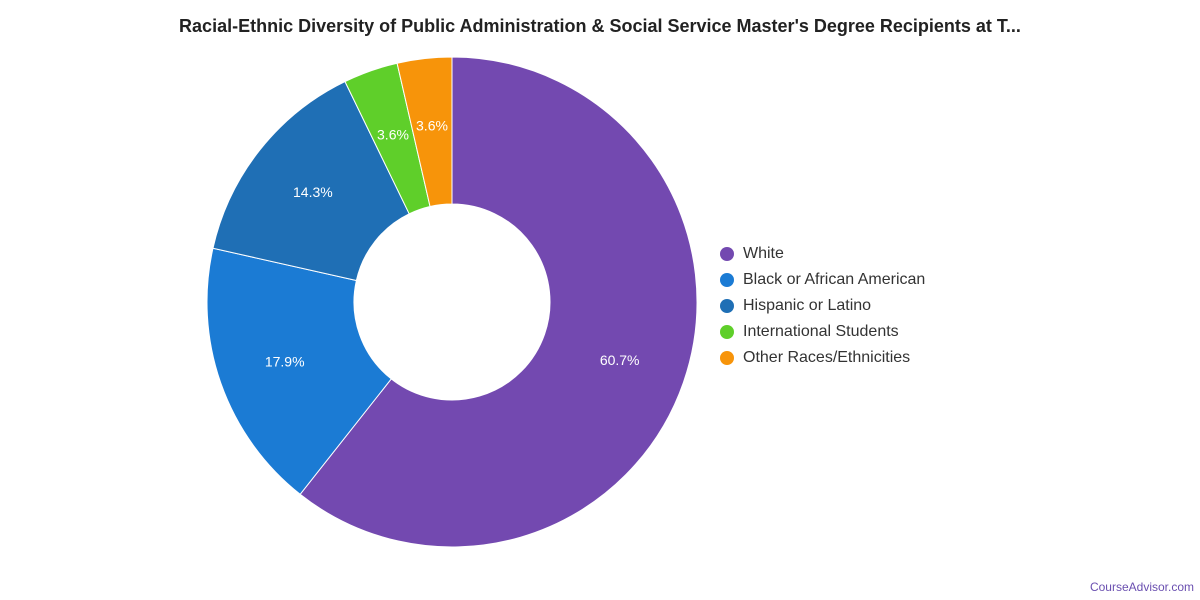 The image size is (1200, 600). I want to click on slice-label-international-students: 3.6%, so click(393, 135).